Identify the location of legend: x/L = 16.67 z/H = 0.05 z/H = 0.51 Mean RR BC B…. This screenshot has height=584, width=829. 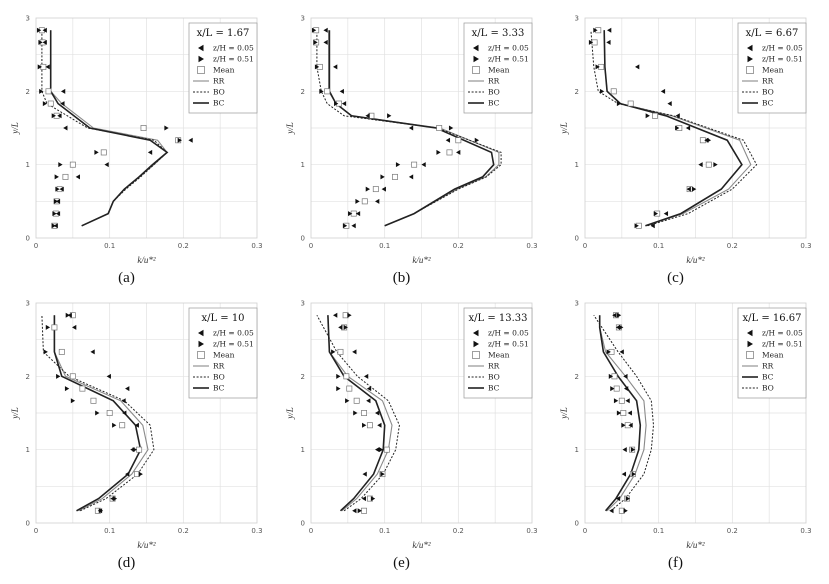
(772, 353).